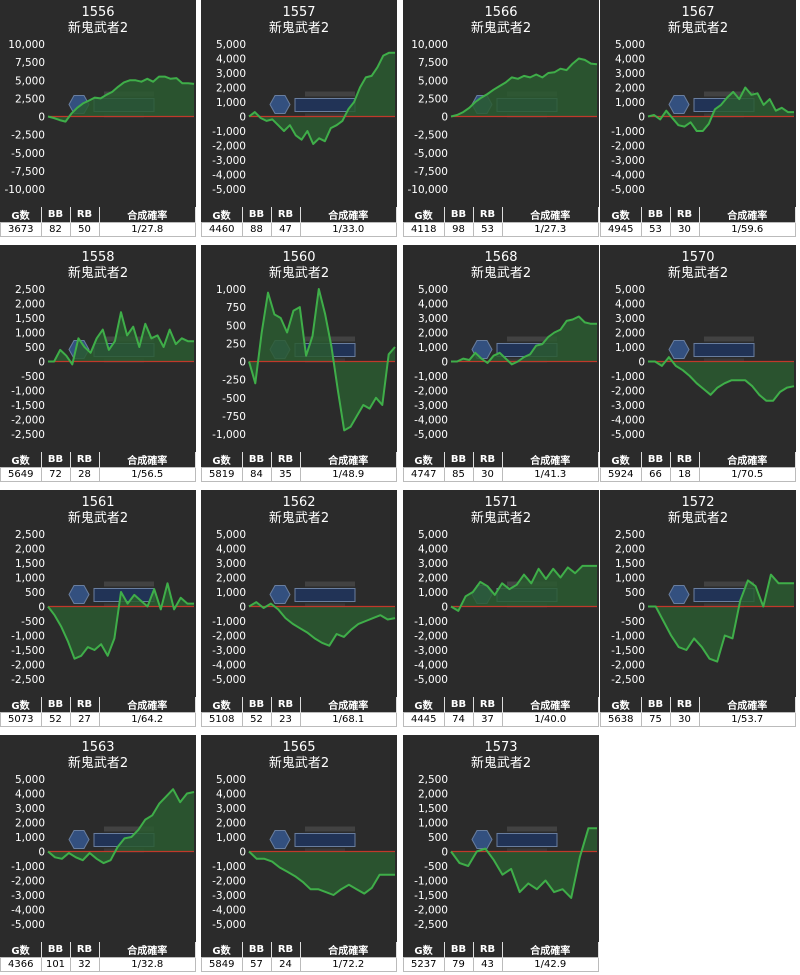  I want to click on y-tick-label: 10,000, so click(26, 45).